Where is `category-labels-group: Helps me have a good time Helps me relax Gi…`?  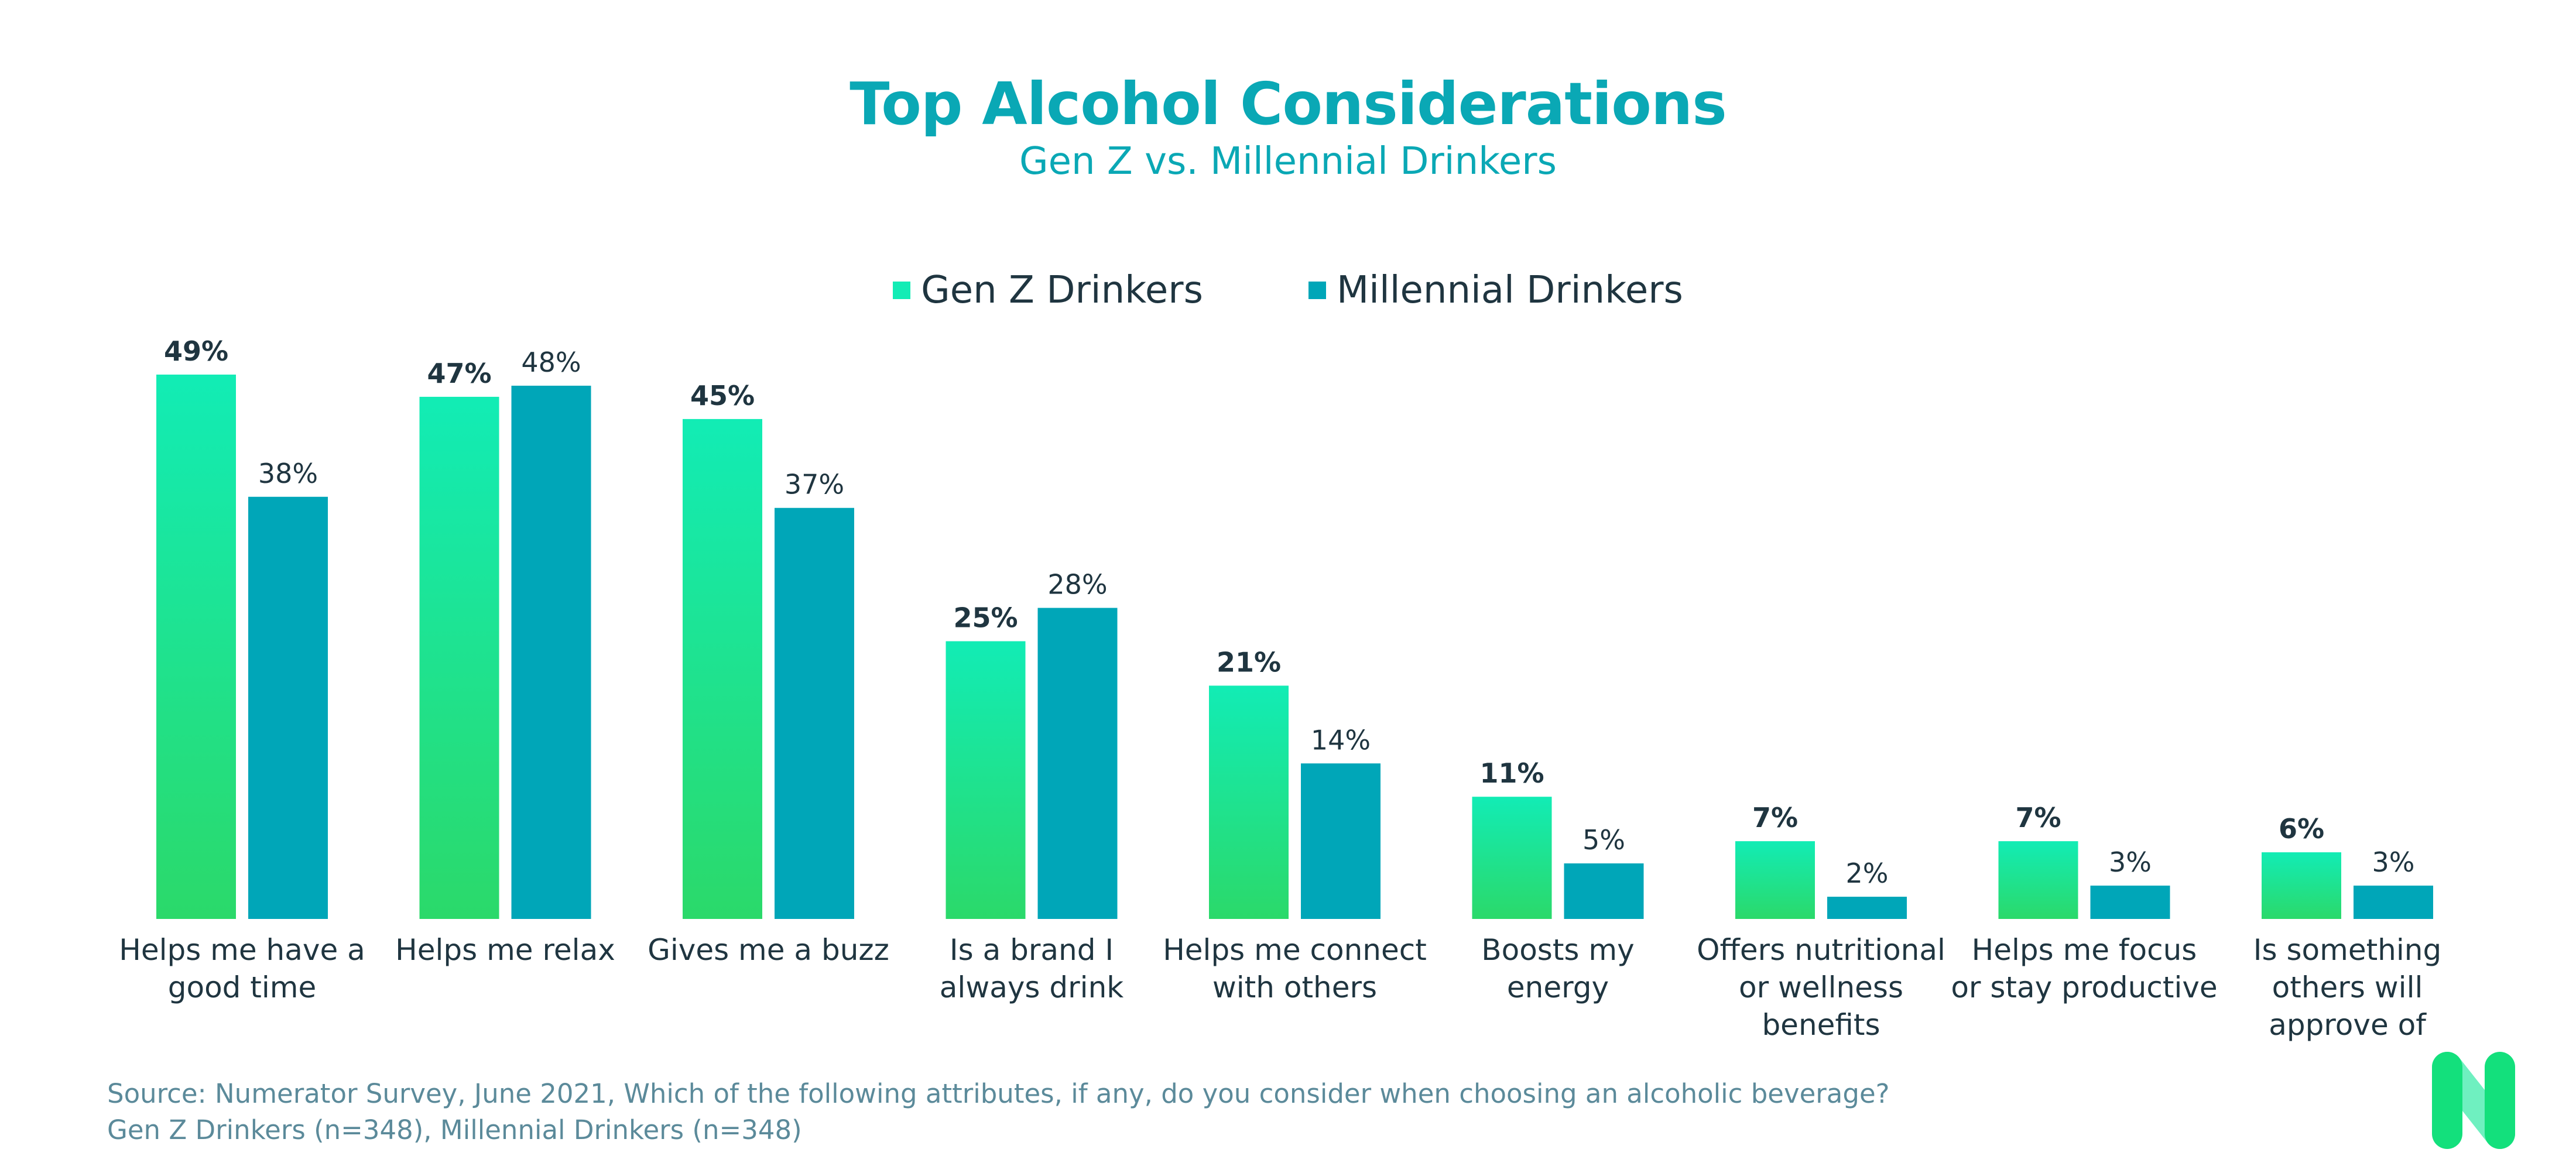
category-labels-group: Helps me have a good time Helps me relax Gi… is located at coordinates (1280, 987).